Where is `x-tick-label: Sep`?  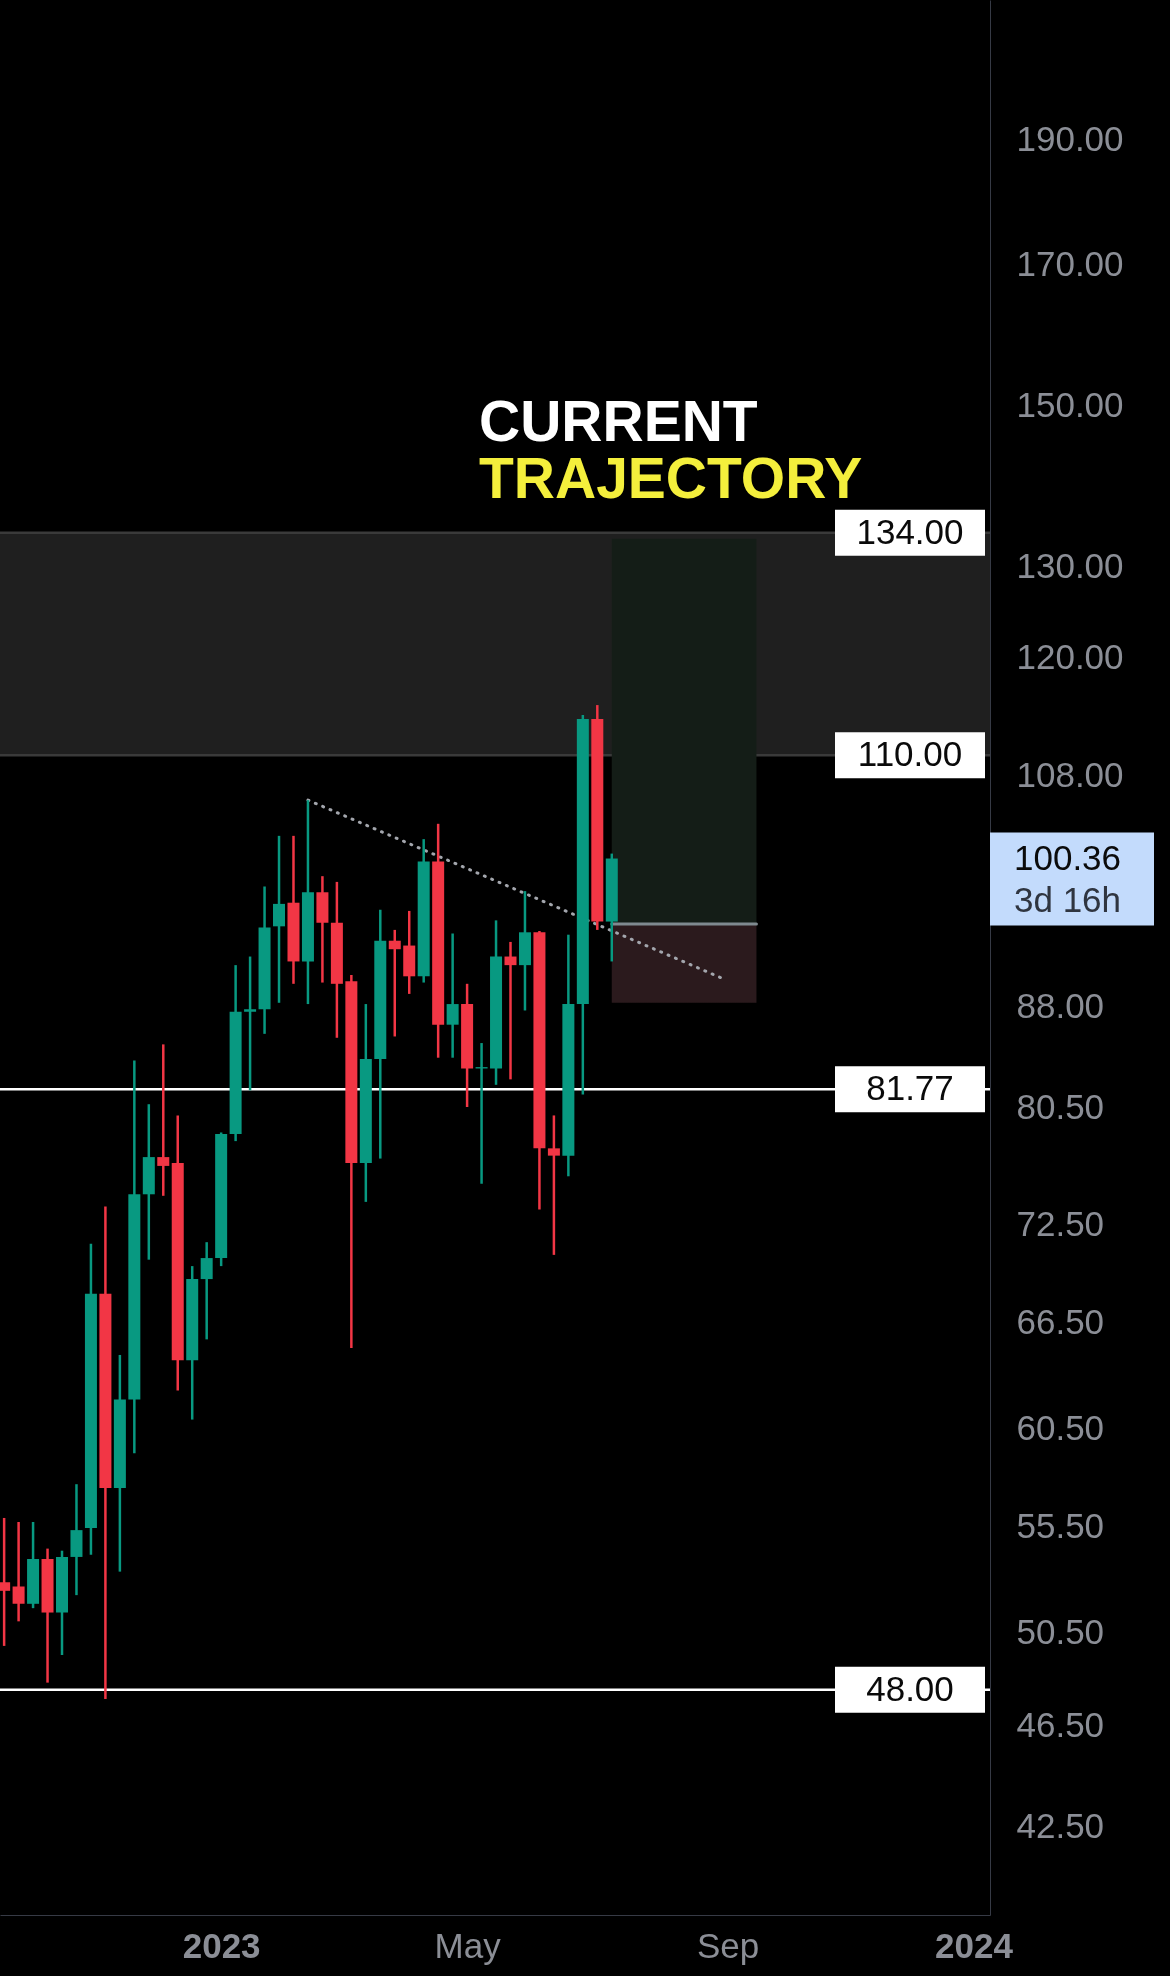 x-tick-label: Sep is located at coordinates (728, 1945).